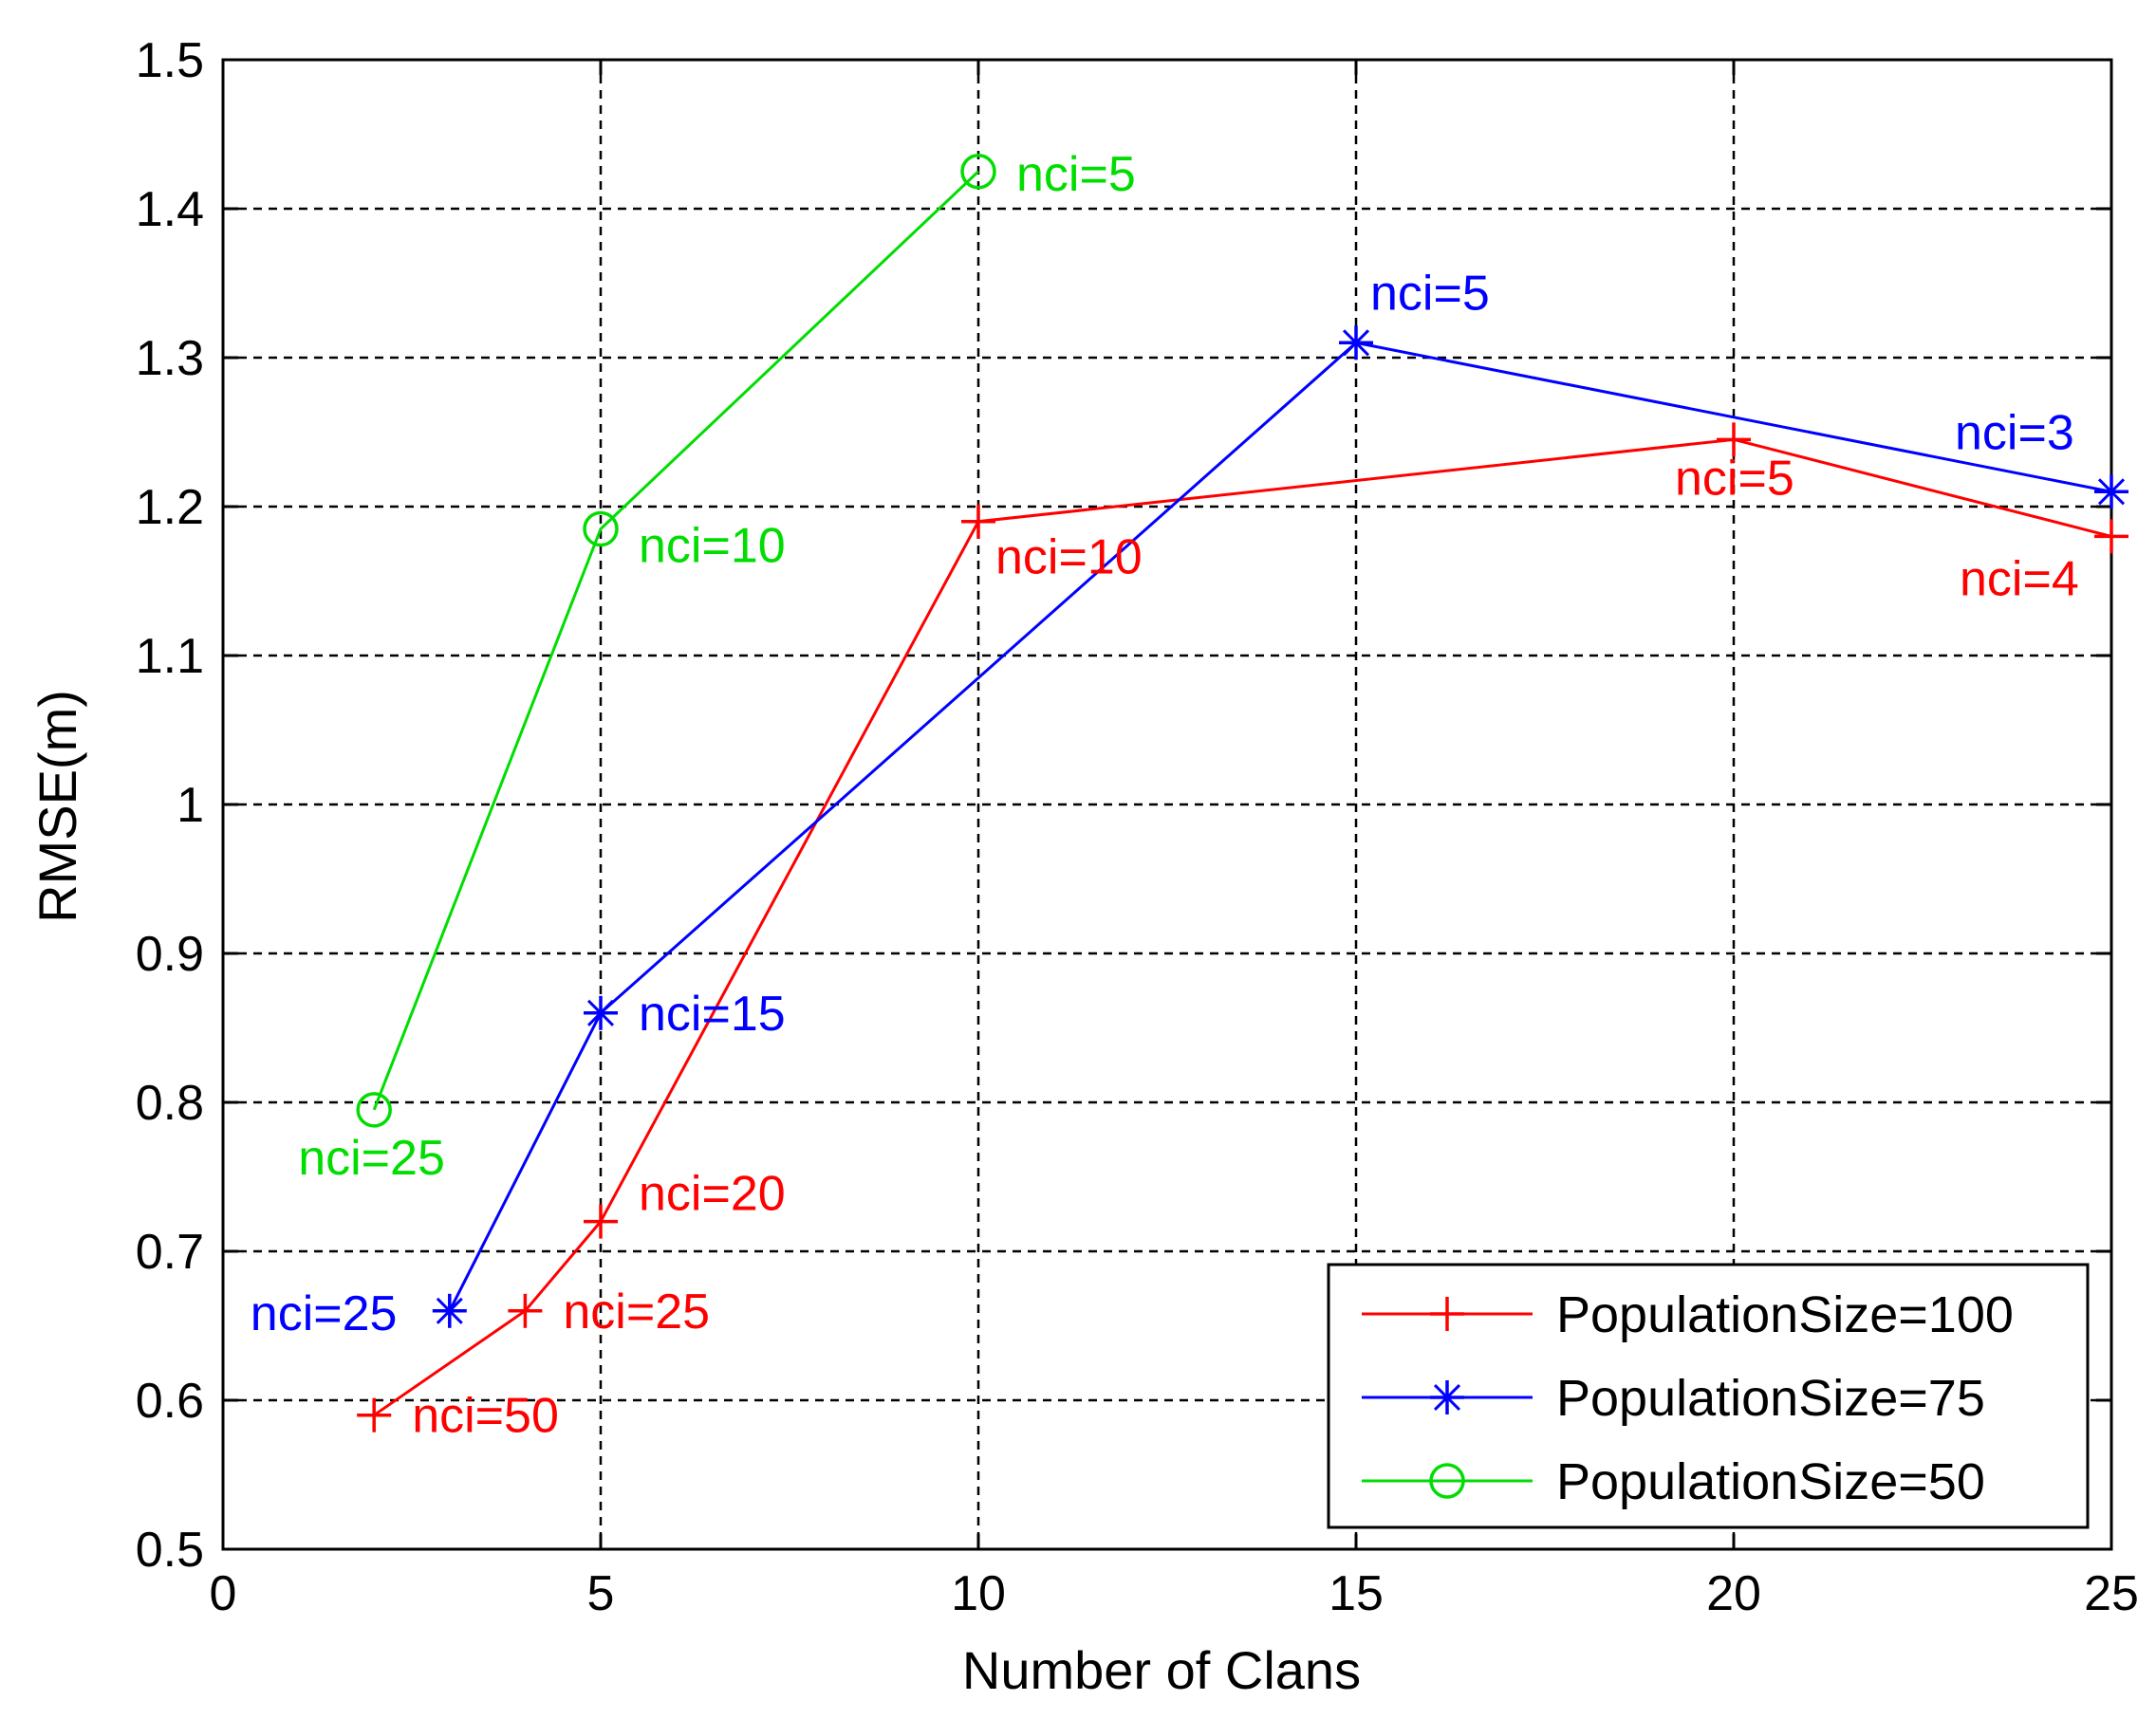 This screenshot has height=1719, width=2156. I want to click on y-tick-label: 1, so click(190, 805).